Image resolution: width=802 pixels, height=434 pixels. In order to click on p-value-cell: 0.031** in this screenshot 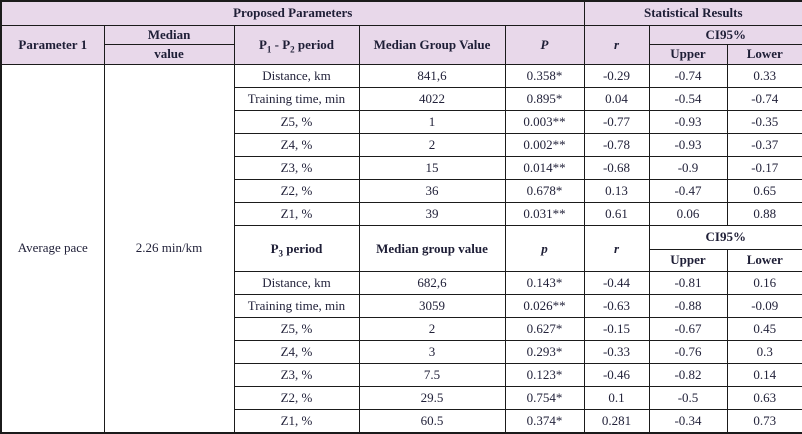, I will do `click(544, 214)`.